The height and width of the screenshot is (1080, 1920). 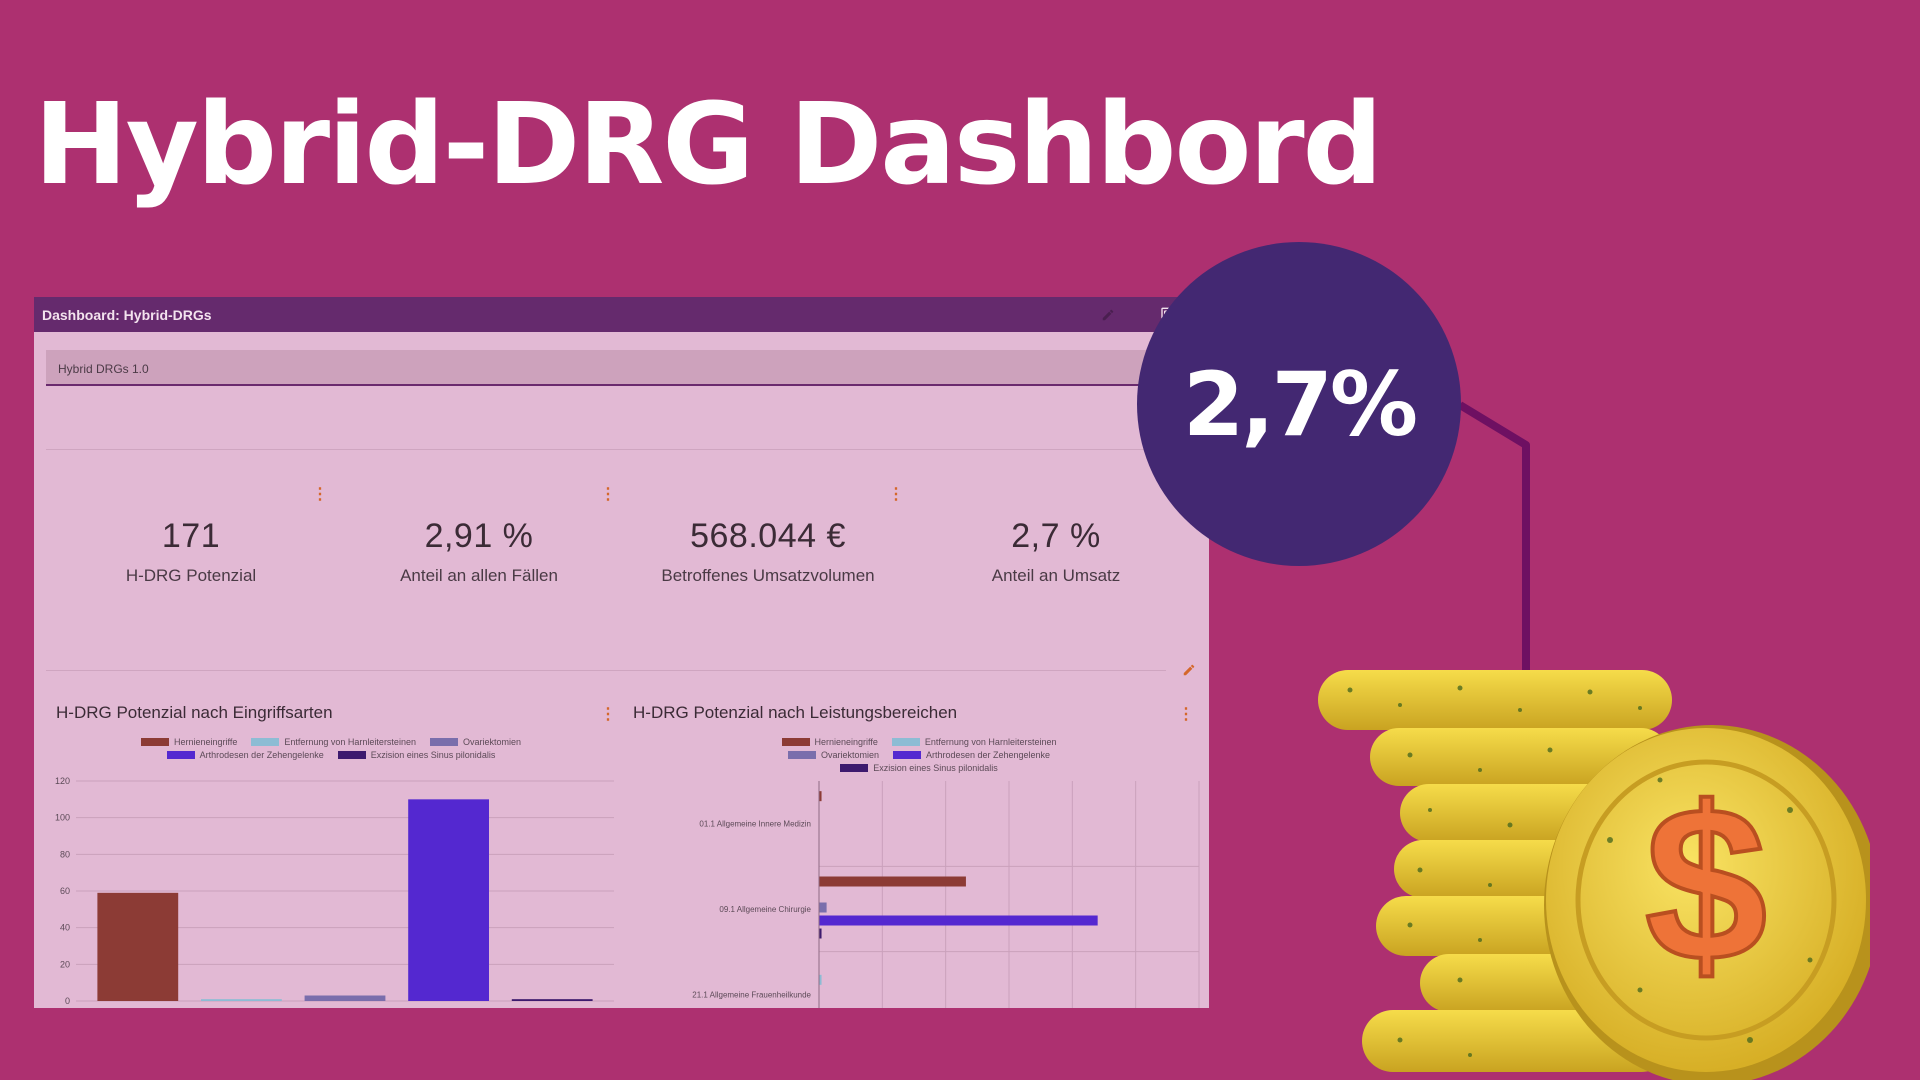 I want to click on y-tick-label: 20, so click(x=65, y=964).